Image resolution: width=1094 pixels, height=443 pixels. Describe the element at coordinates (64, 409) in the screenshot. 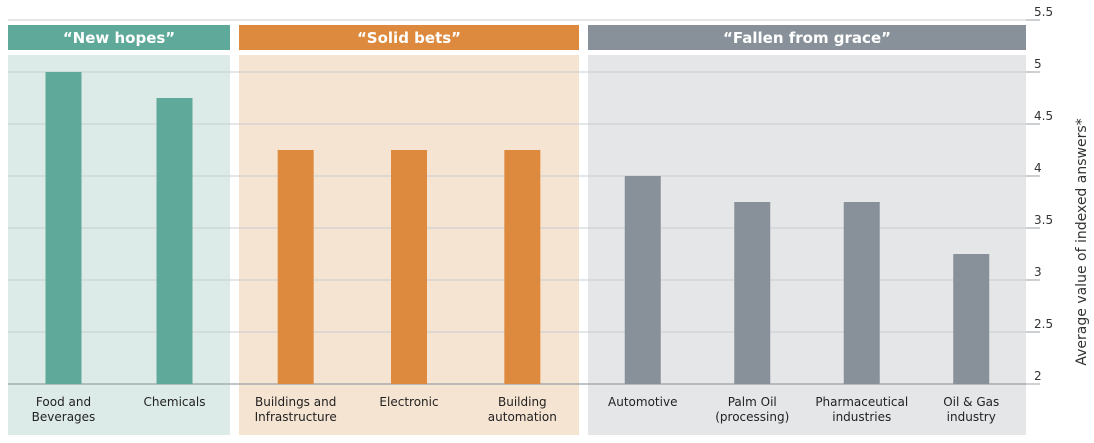

I see `category-label-1-1: Food and Beverages` at that location.